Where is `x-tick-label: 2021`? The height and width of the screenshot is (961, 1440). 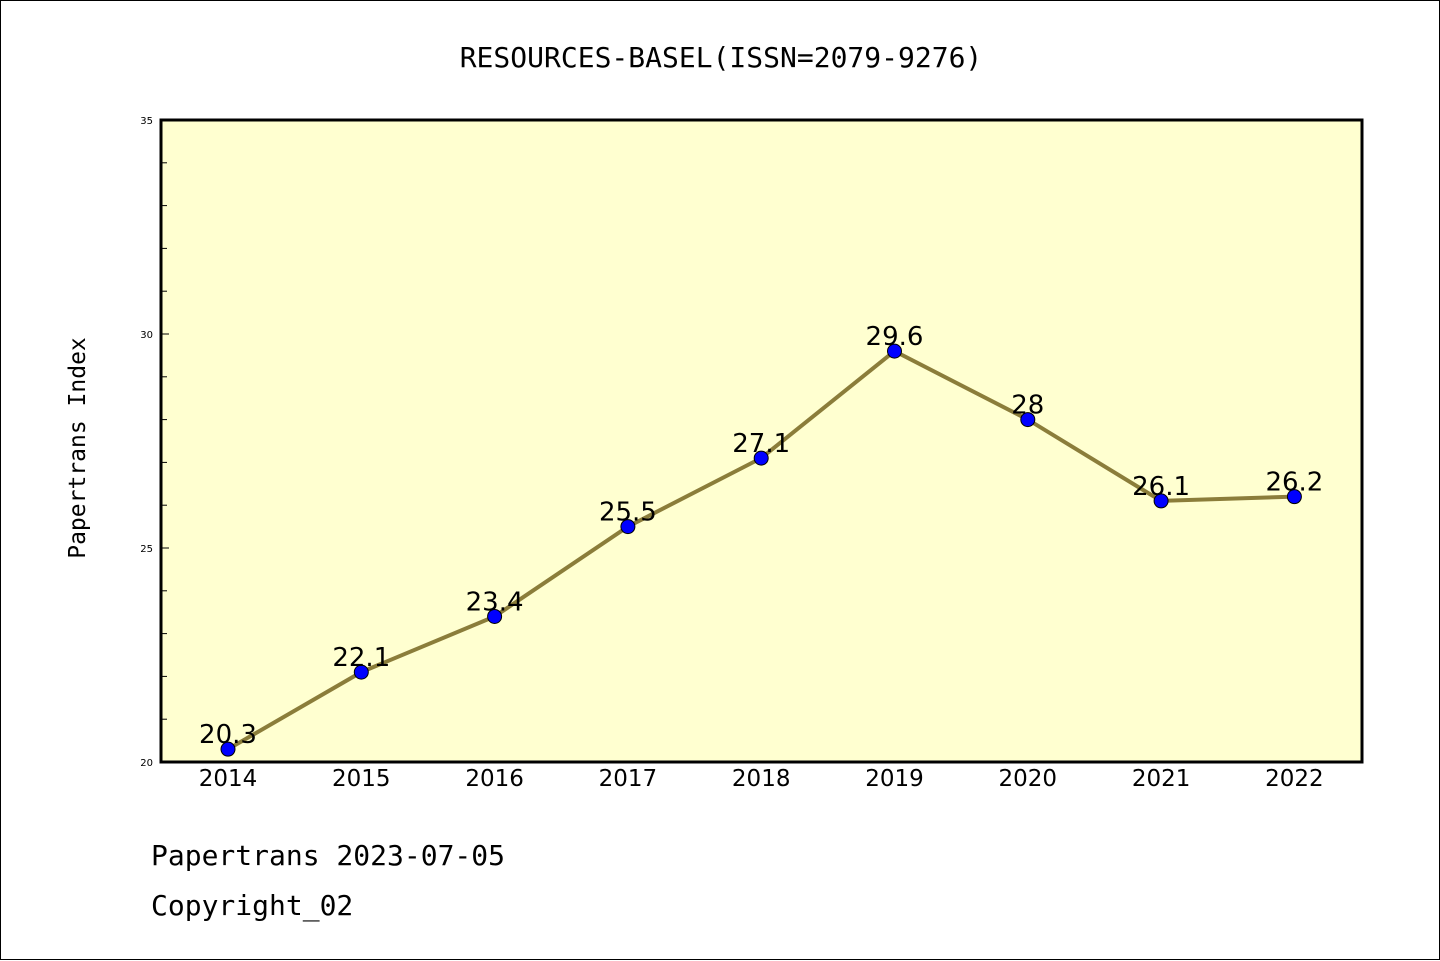
x-tick-label: 2021 is located at coordinates (1161, 779).